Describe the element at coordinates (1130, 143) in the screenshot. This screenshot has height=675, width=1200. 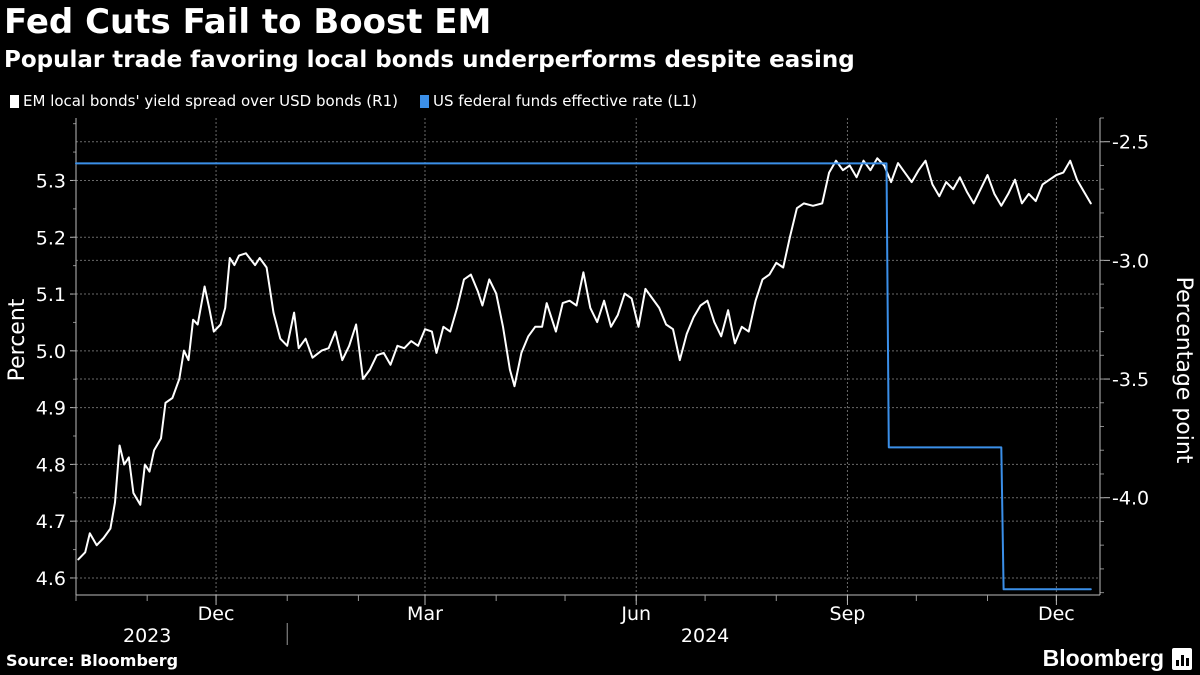
I see `right-tick-label-0: -2.5` at that location.